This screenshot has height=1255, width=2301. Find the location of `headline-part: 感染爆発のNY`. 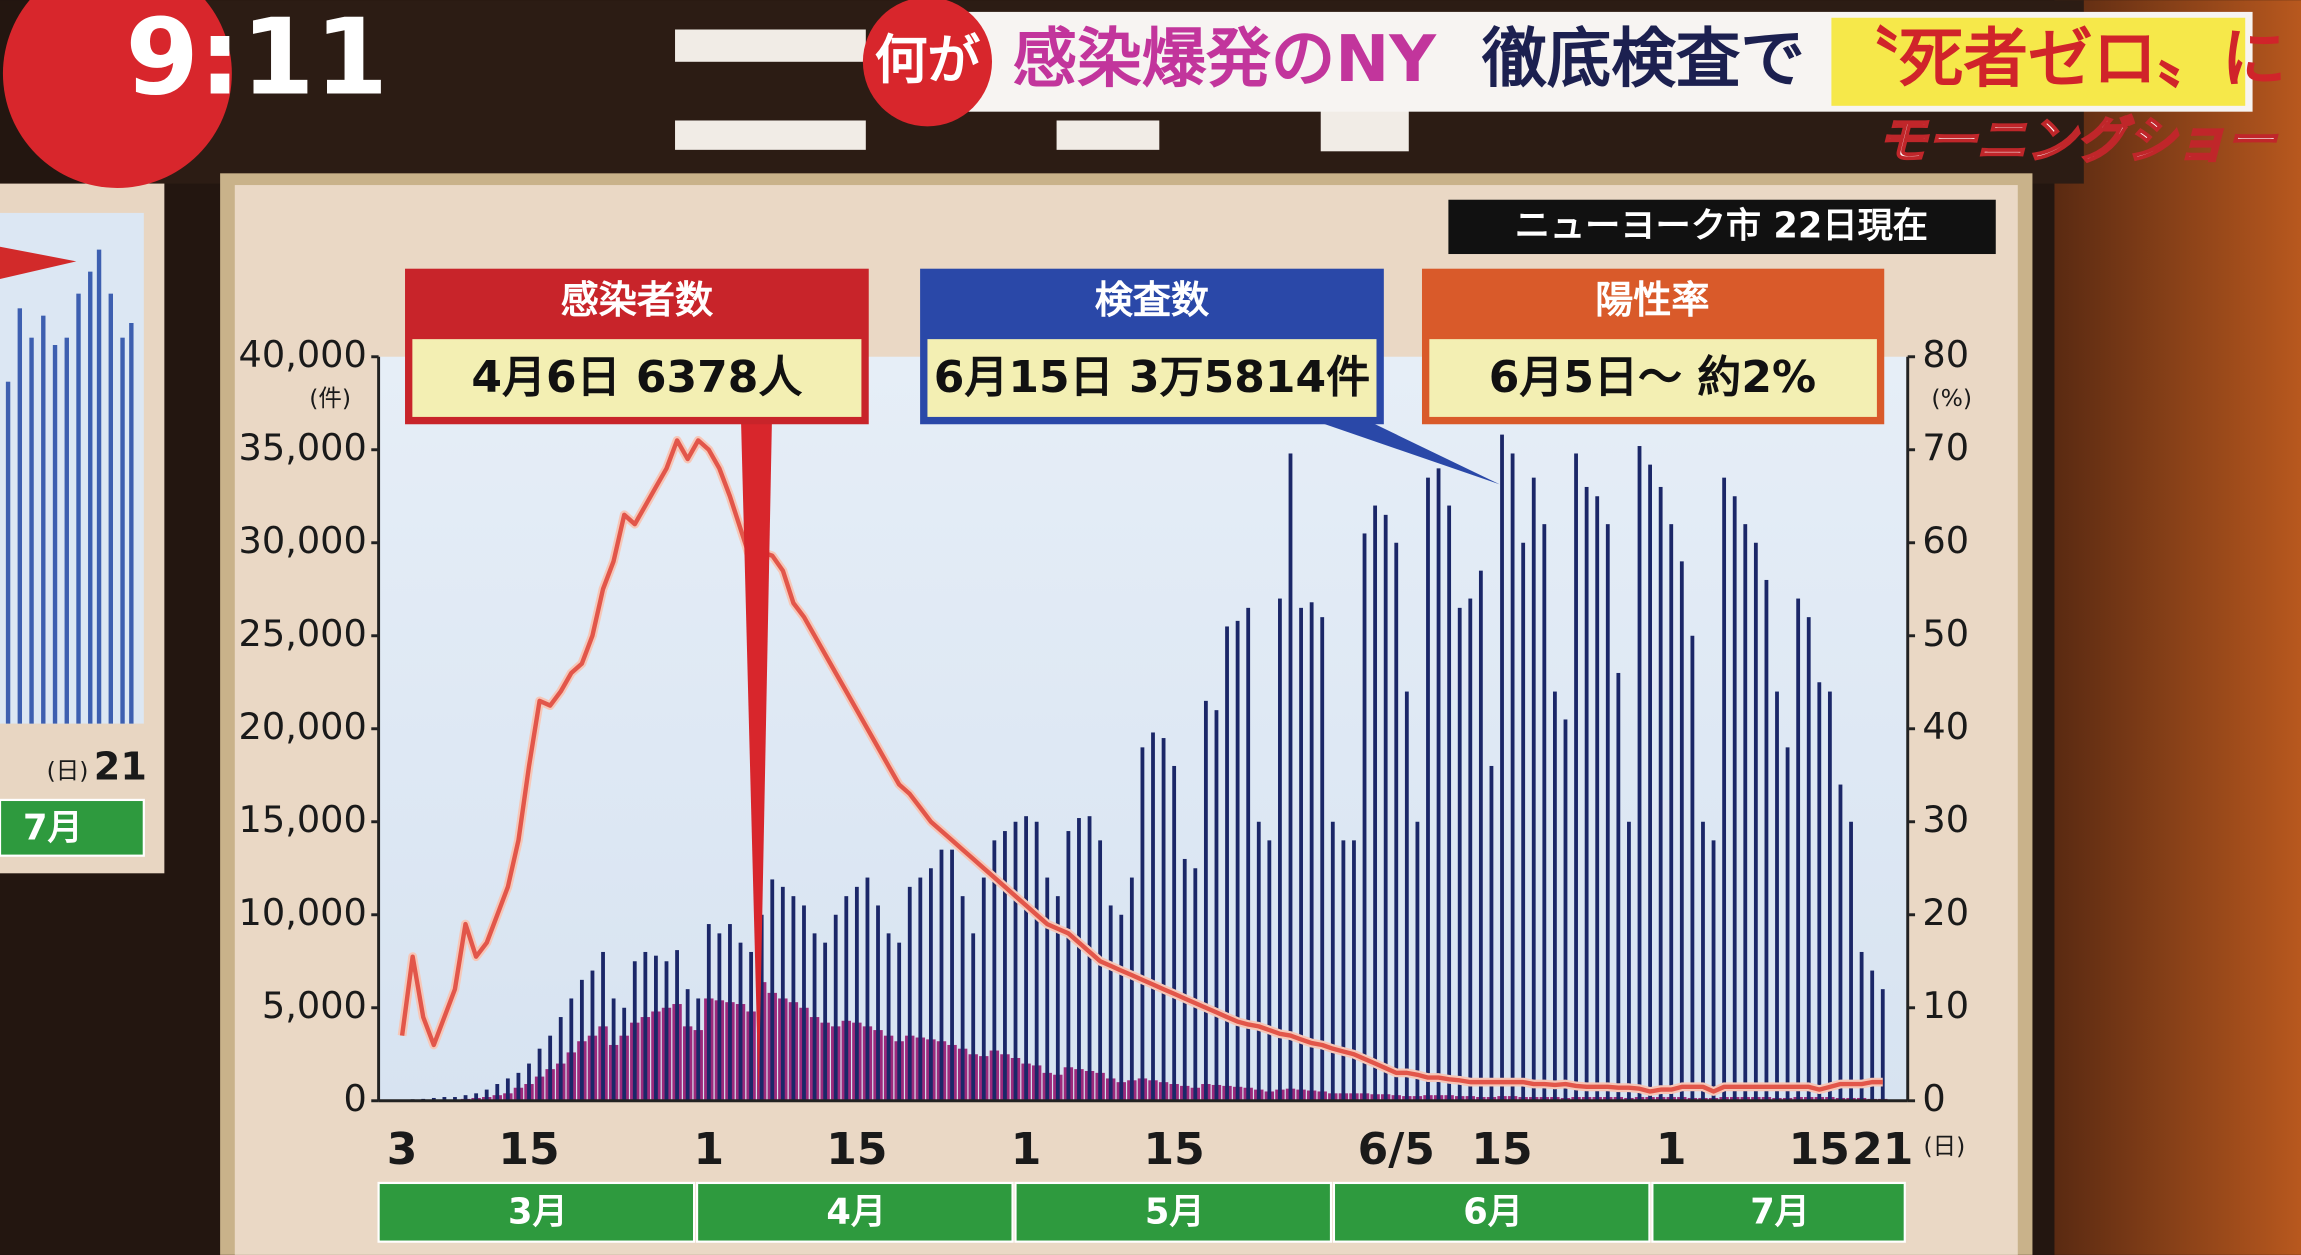

headline-part: 感染爆発のNY is located at coordinates (1225, 59).